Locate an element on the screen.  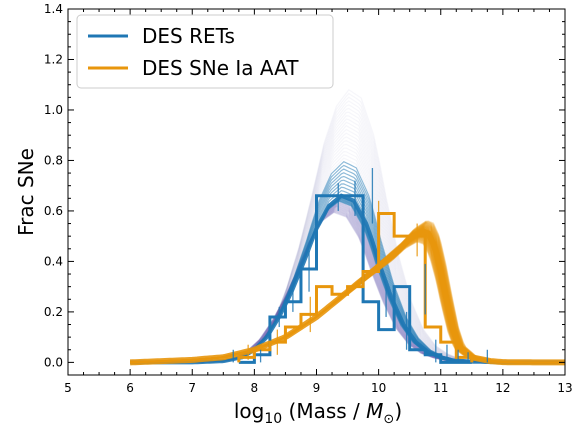
x-tick-label: 13 is located at coordinates (564, 388).